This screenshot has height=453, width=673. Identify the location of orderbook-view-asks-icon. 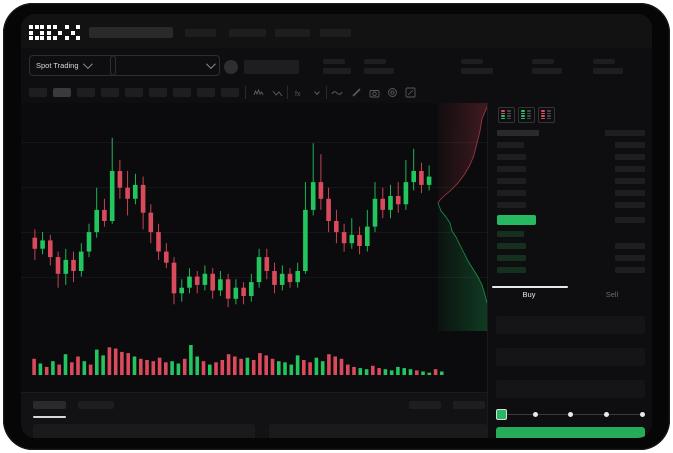
(546, 115).